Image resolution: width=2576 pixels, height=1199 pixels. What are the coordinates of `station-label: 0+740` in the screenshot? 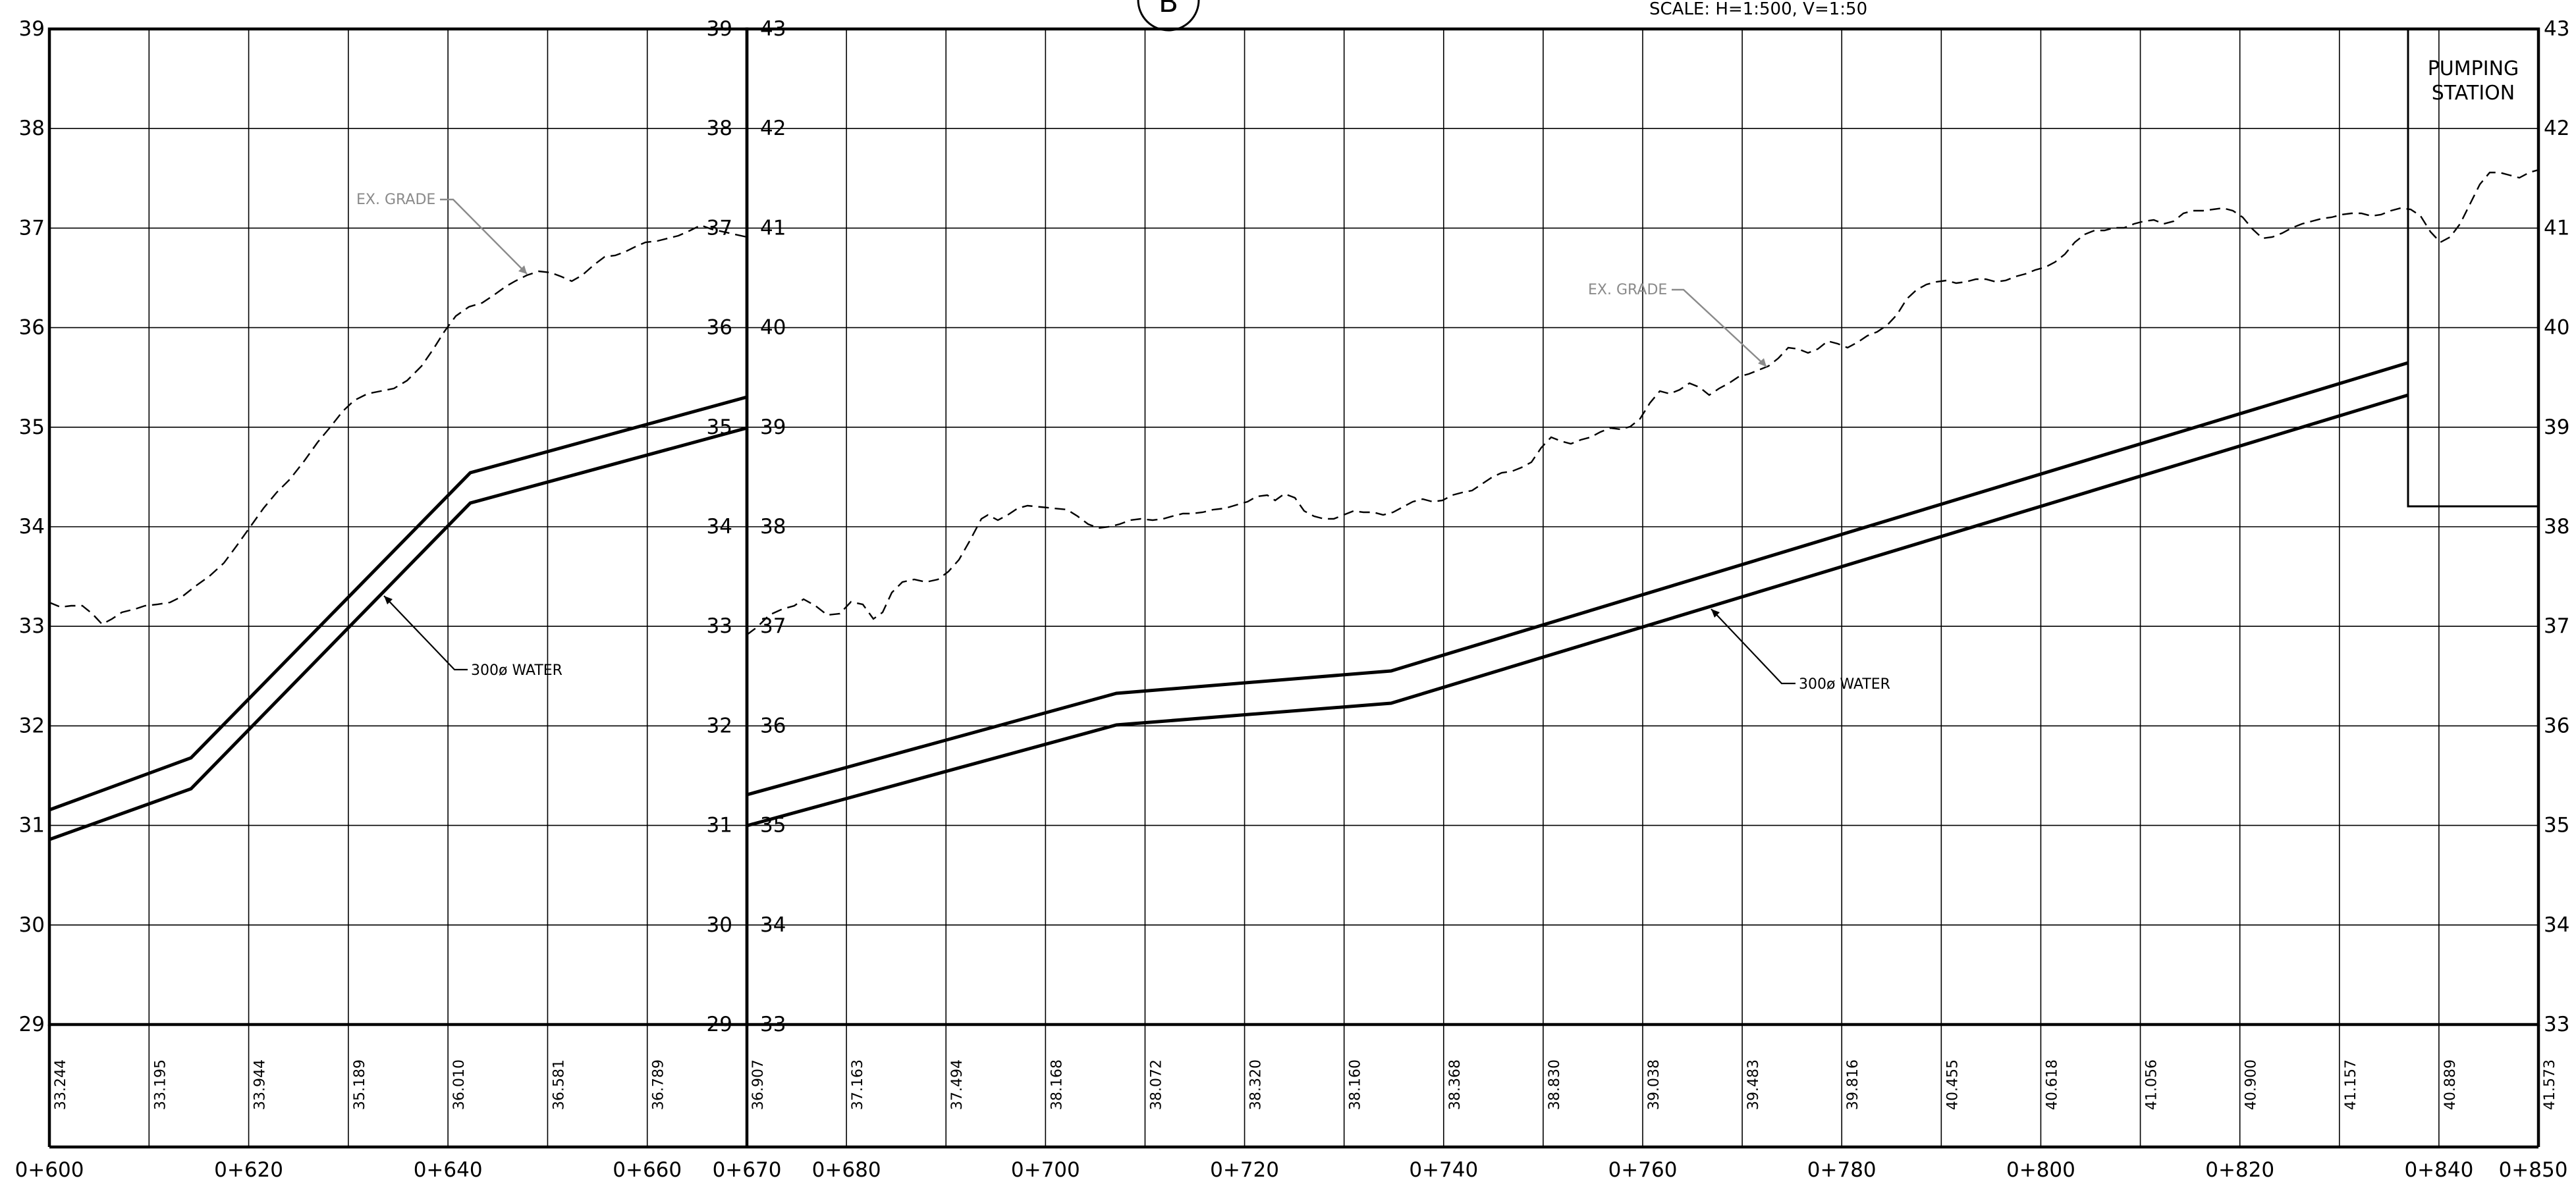 It's located at (1443, 1170).